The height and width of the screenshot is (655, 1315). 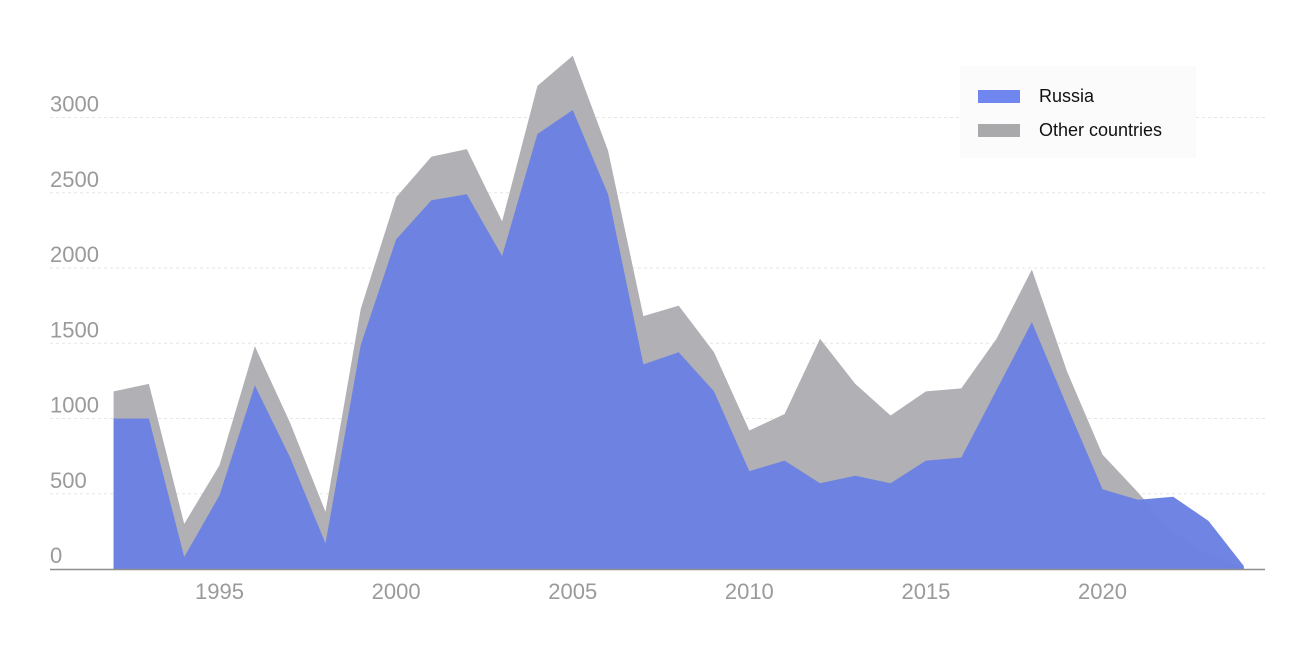 What do you see at coordinates (74, 329) in the screenshot?
I see `y-tick-label-1500: 1500` at bounding box center [74, 329].